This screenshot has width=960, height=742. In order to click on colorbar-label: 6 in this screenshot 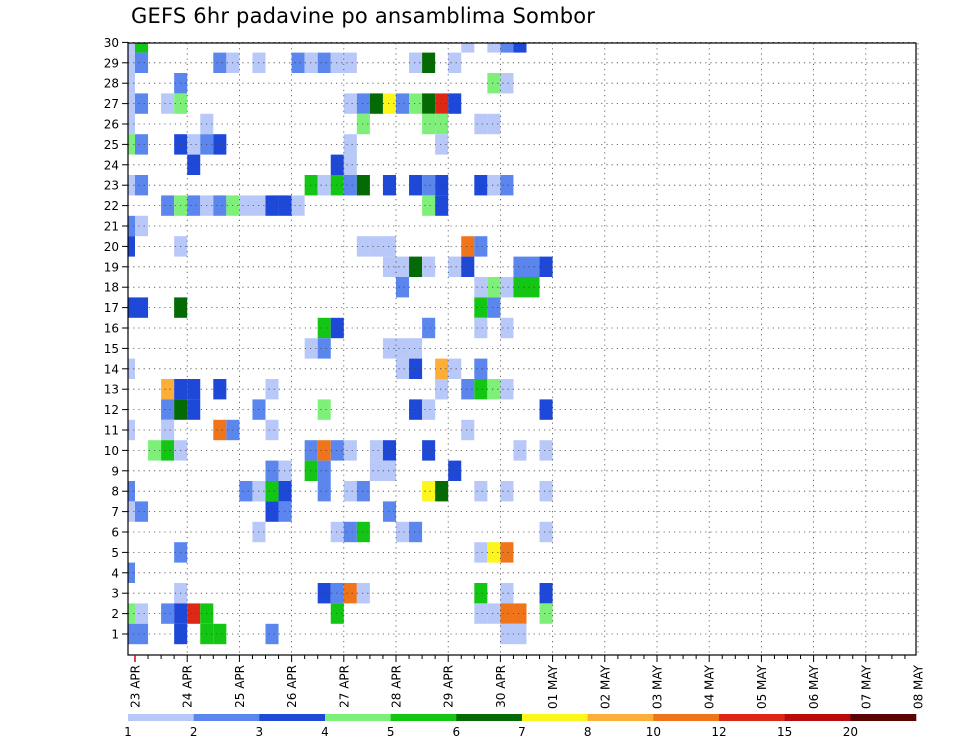, I will do `click(457, 732)`.